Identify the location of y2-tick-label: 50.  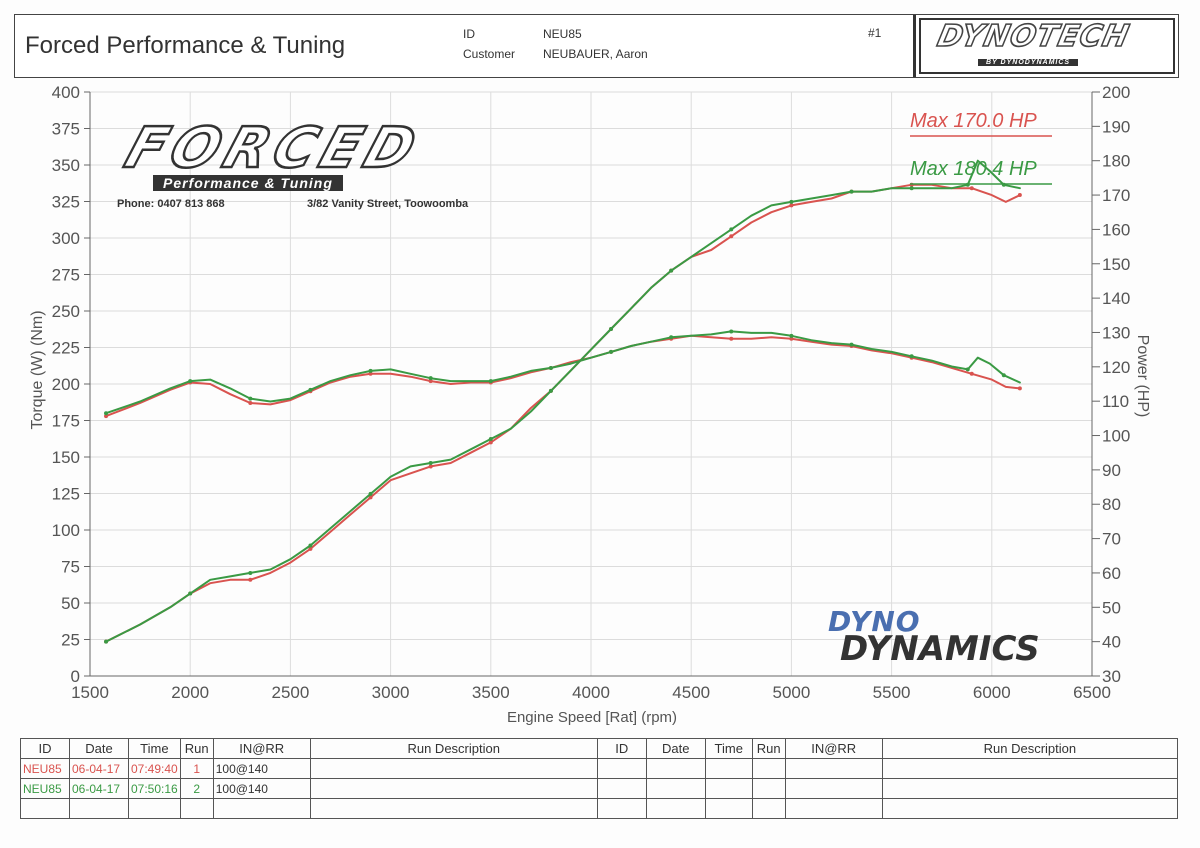
(1111, 607).